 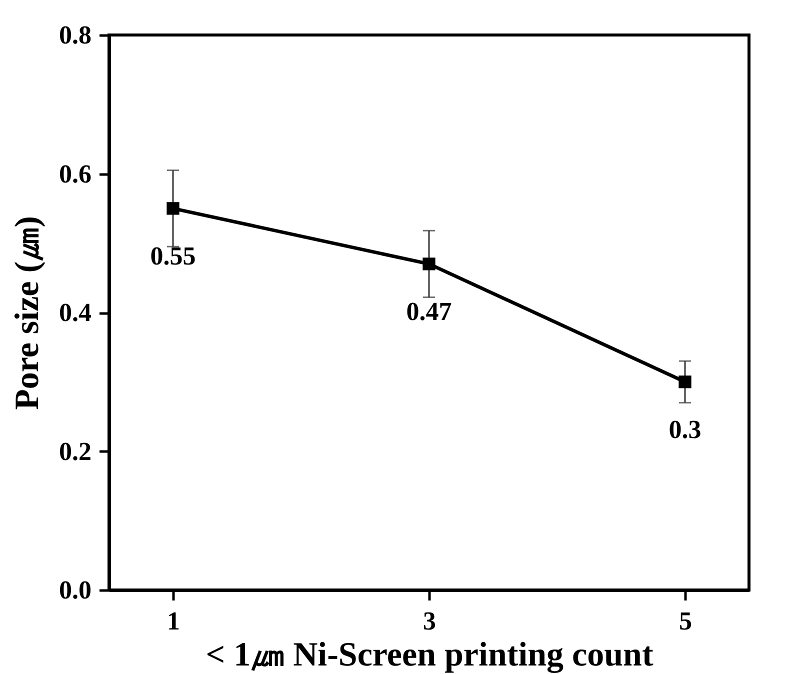 I want to click on data-label: 0.47, so click(x=429, y=311).